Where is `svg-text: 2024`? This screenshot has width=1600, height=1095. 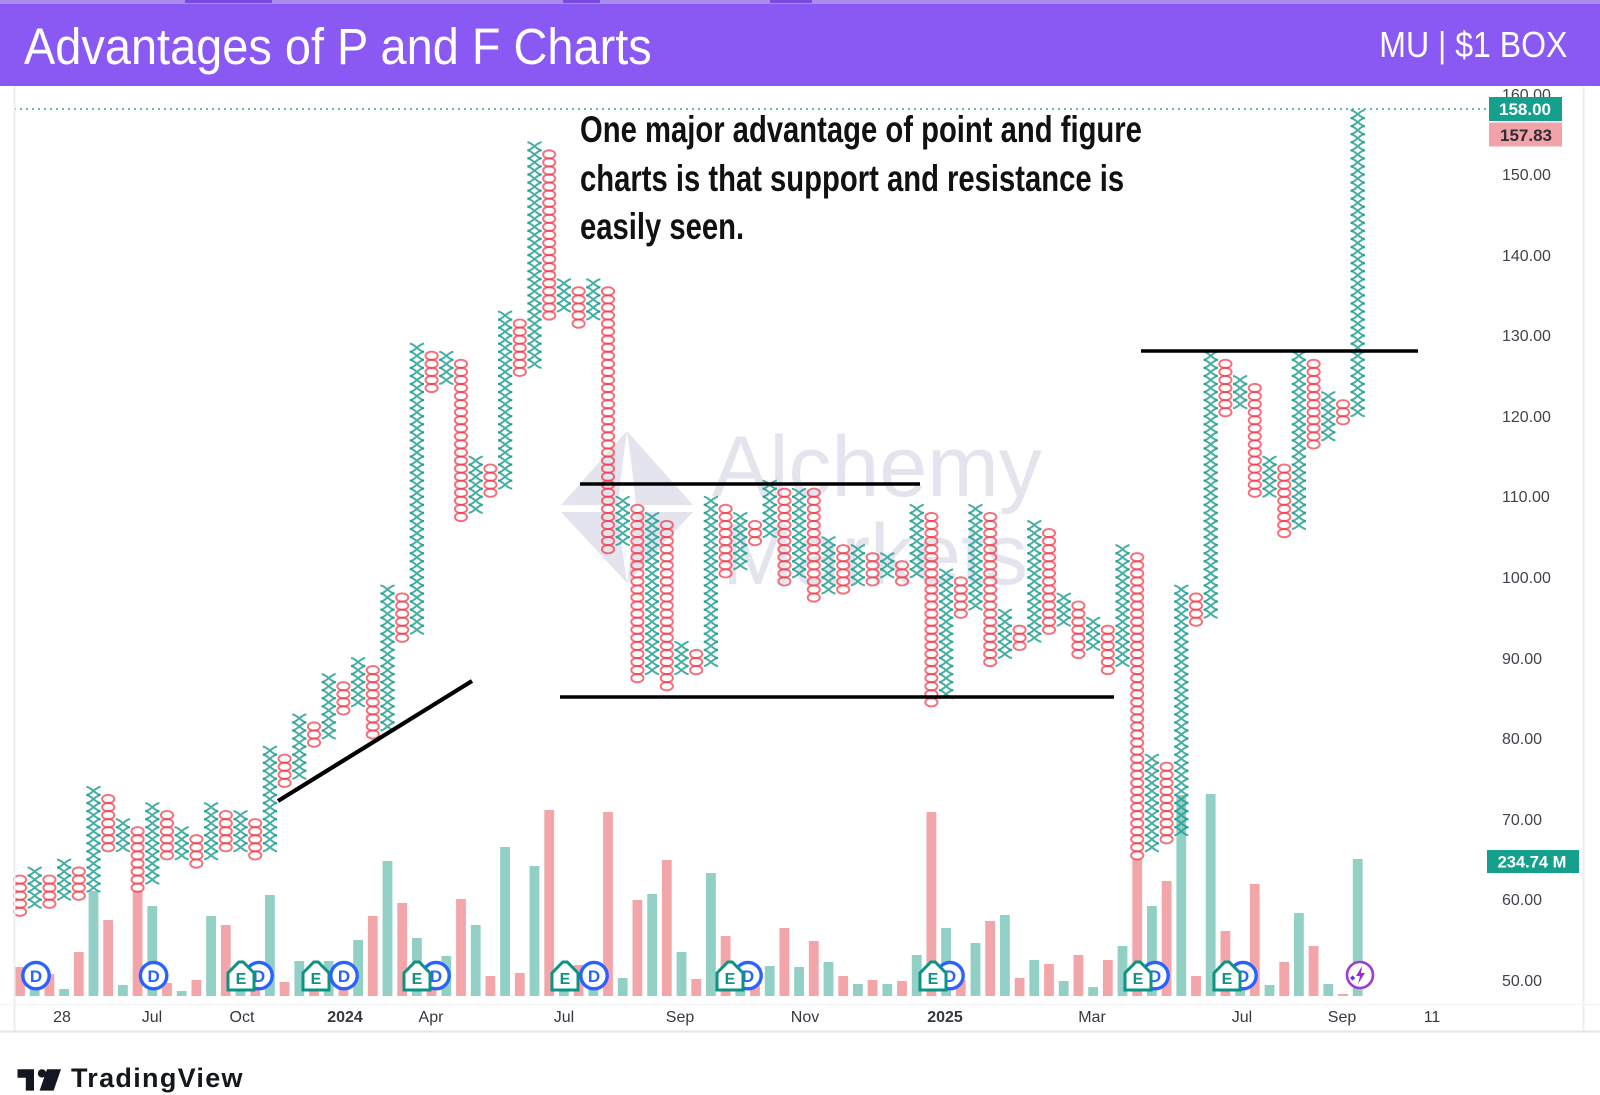
svg-text: 2024 is located at coordinates (345, 1017).